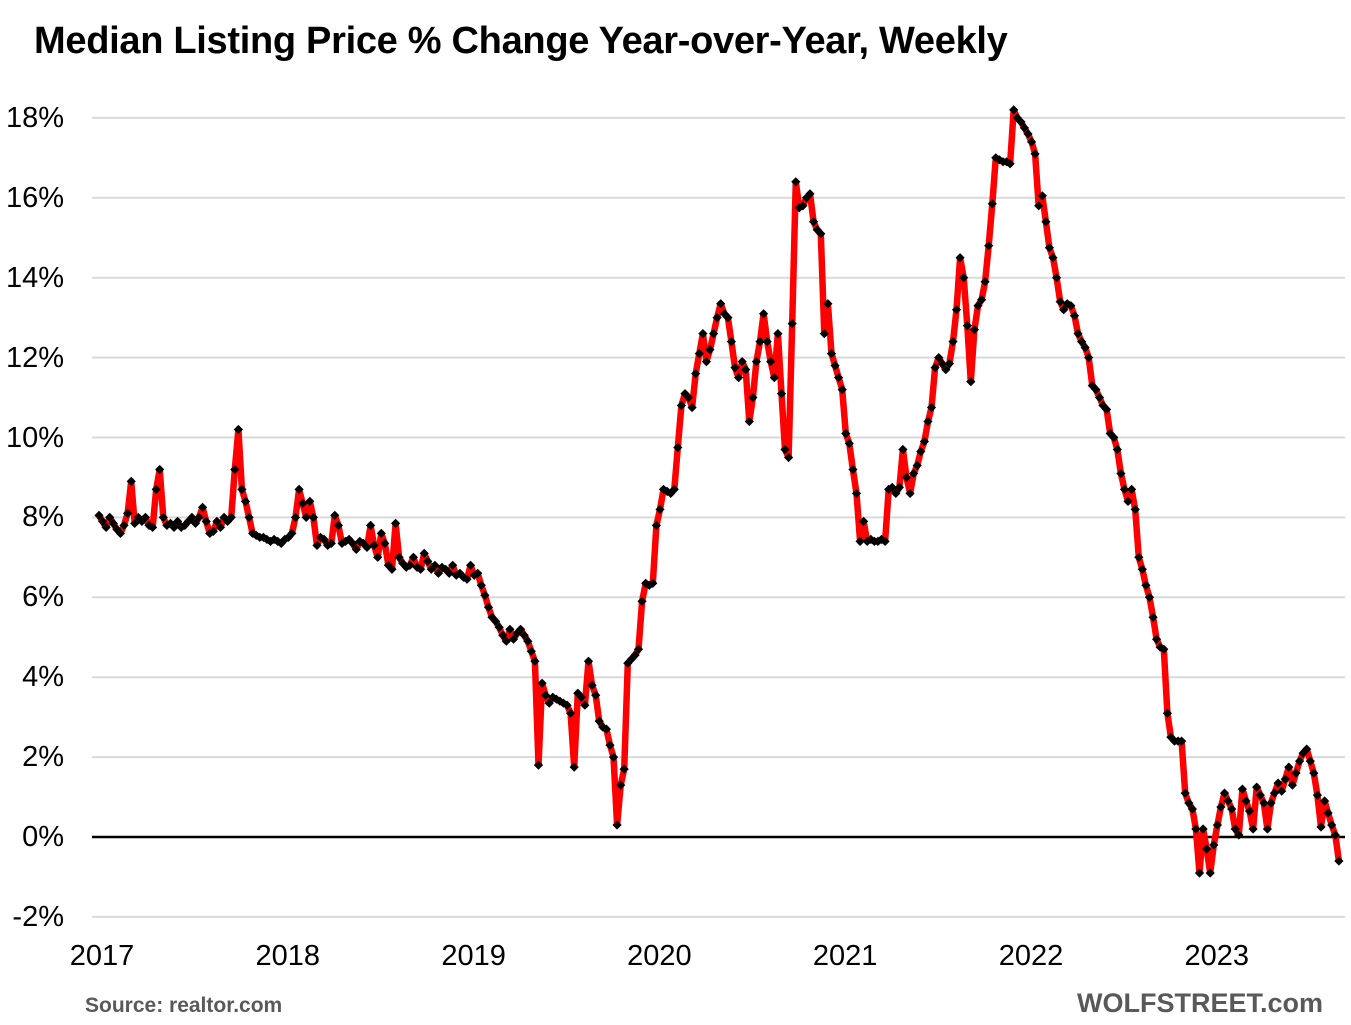 The width and height of the screenshot is (1351, 1025). I want to click on y-tick-label: 12%, so click(34, 357).